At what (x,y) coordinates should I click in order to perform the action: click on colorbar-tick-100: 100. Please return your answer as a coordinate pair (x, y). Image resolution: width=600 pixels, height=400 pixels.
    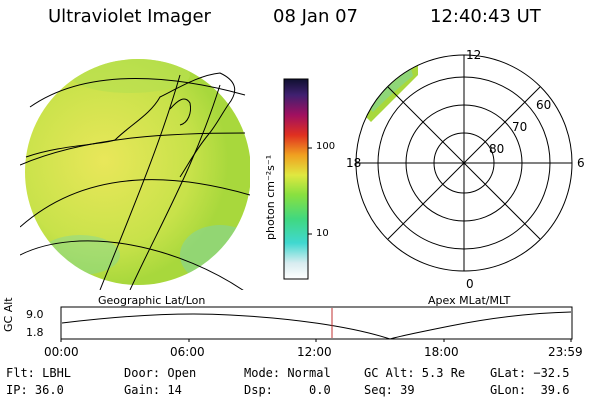
    Looking at the image, I should click on (326, 146).